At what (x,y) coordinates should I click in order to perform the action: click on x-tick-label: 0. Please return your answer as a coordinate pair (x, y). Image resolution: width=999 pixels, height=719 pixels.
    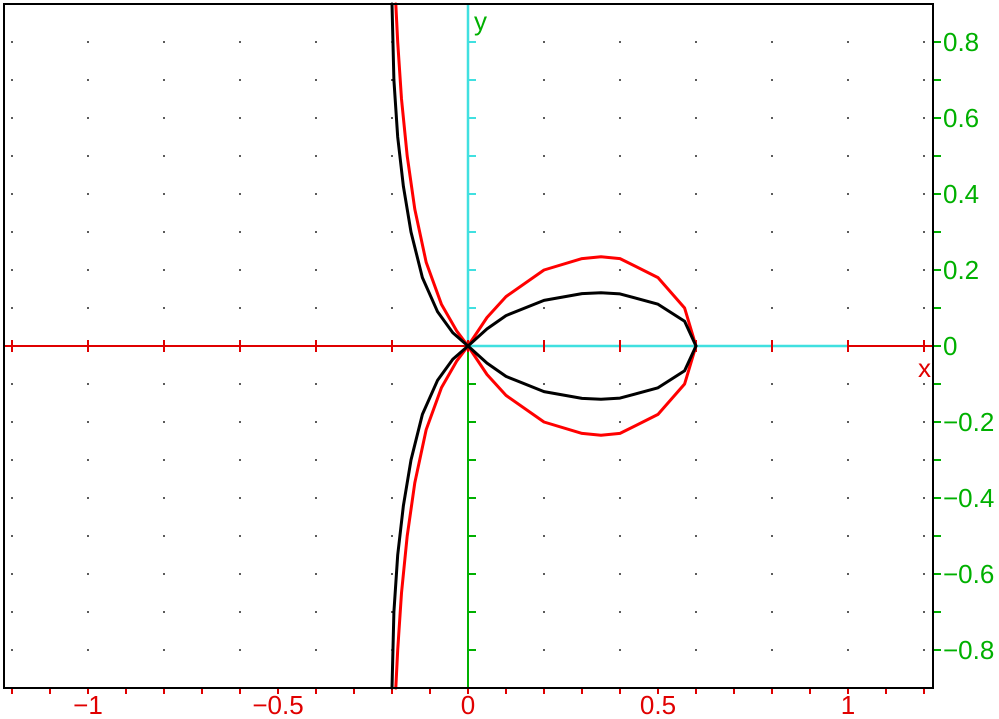
    Looking at the image, I should click on (468, 704).